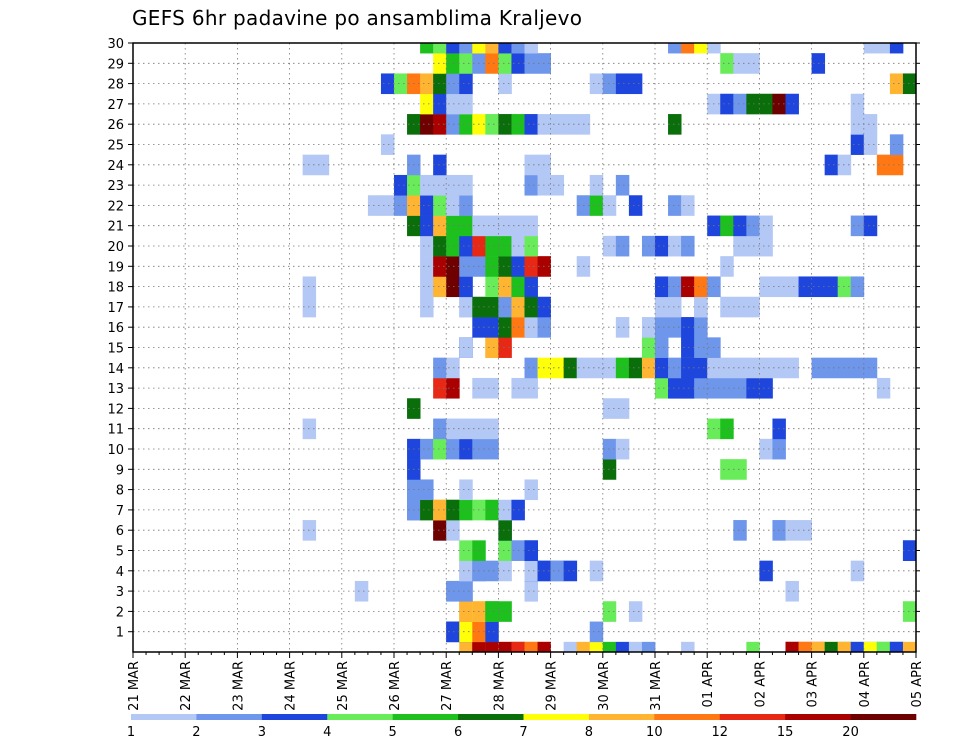 This screenshot has height=742, width=960. What do you see at coordinates (115, 409) in the screenshot?
I see `y-tick-label: 12` at bounding box center [115, 409].